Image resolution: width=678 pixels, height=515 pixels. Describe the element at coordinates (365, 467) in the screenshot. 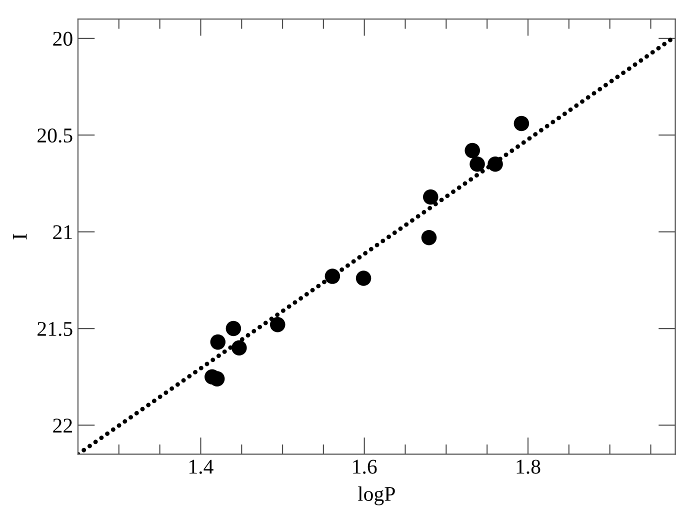

I see `x-tick-label: 1.6` at that location.